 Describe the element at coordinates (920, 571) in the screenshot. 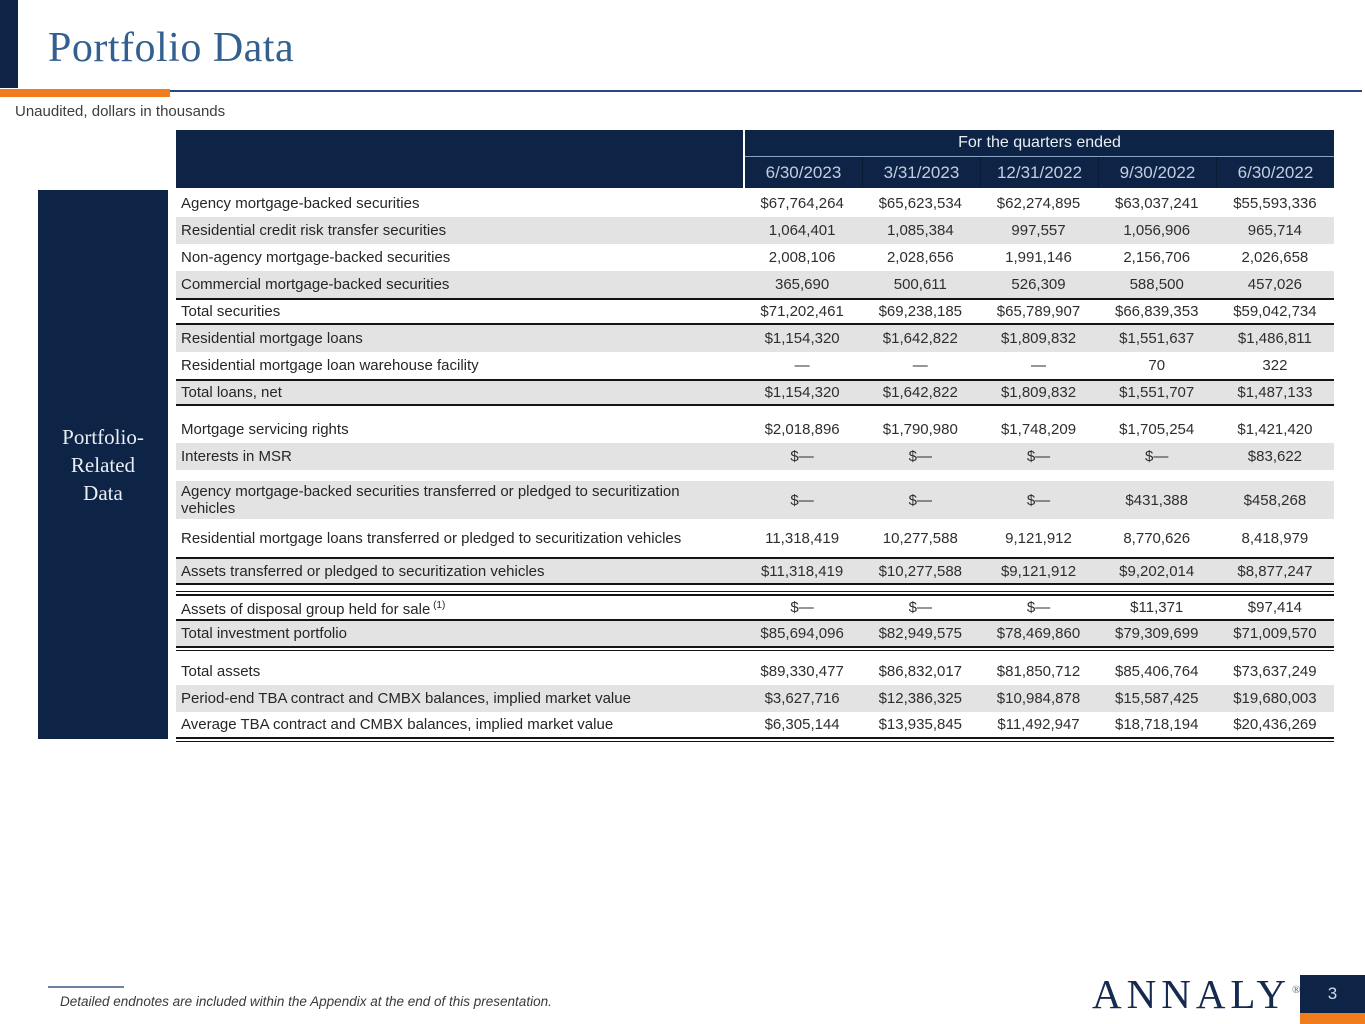

I see `cell-value: $10,277,588` at that location.